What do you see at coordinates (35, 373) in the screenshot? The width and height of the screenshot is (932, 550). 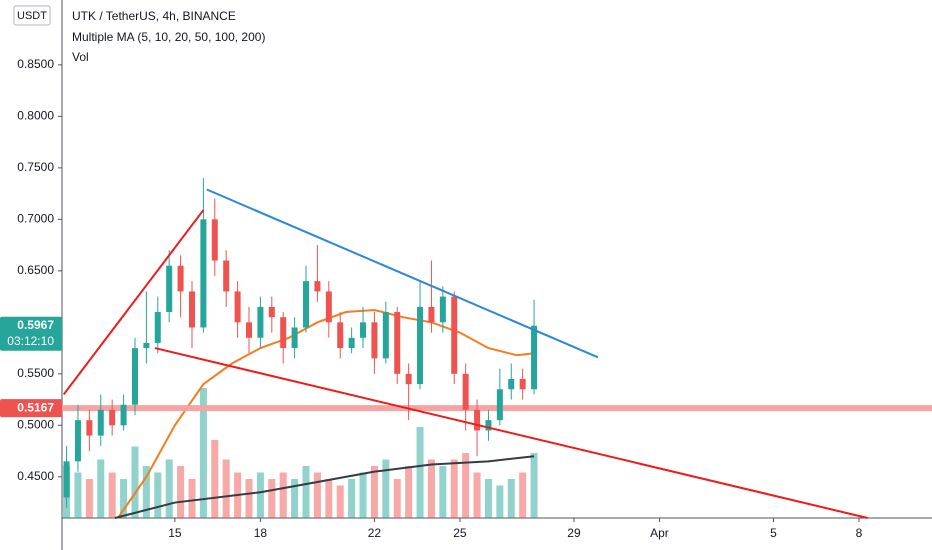 I see `y-tick-label: 0.5500` at bounding box center [35, 373].